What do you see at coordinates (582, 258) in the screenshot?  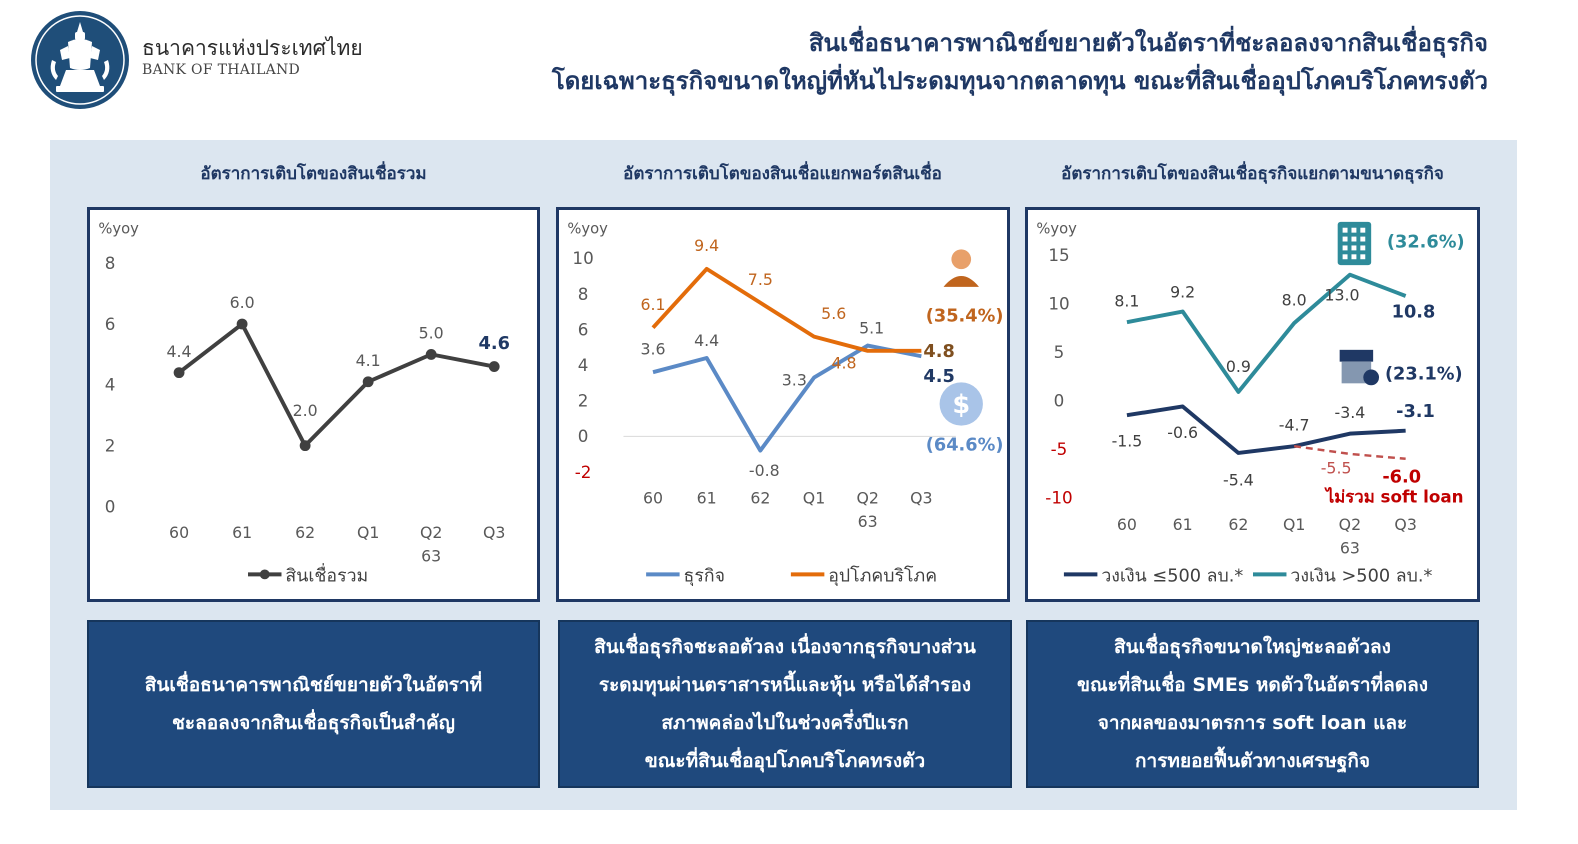 I see `y-tick-label: 10` at bounding box center [582, 258].